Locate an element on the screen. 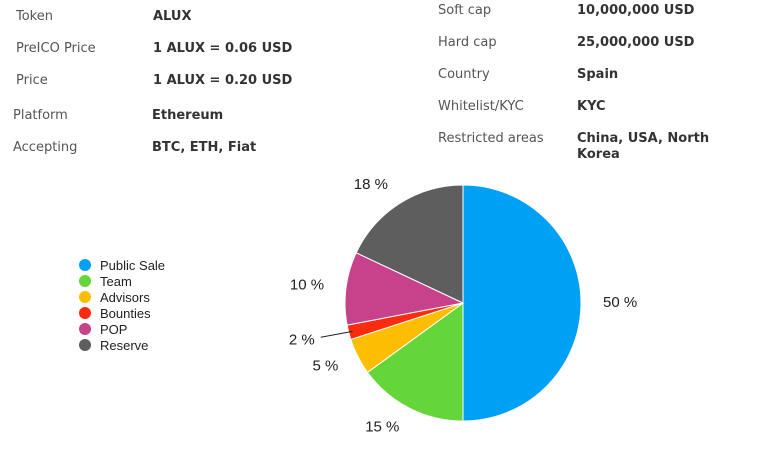 This screenshot has width=779, height=449. info-value: Spain is located at coordinates (598, 74).